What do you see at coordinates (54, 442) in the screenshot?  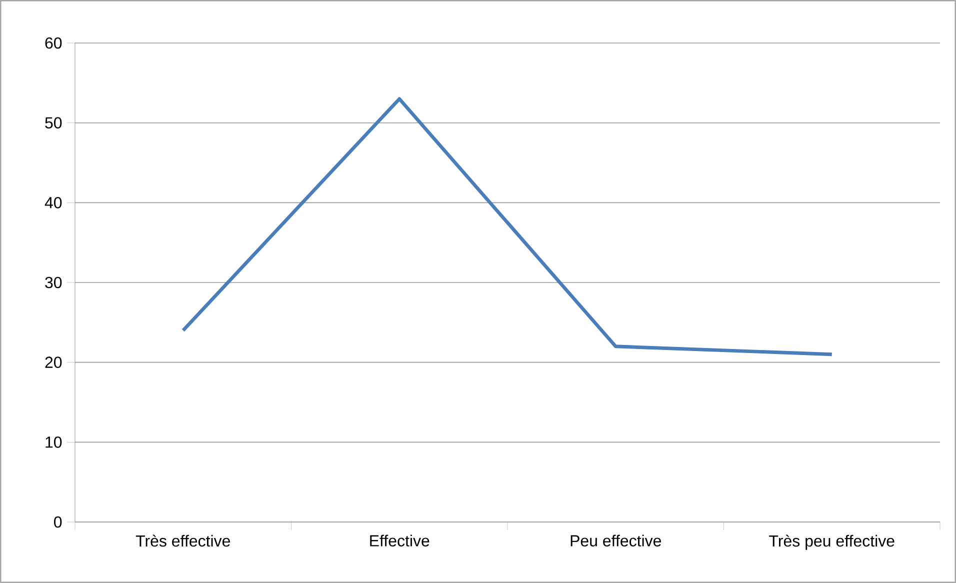 I see `y-tick-label: 10` at bounding box center [54, 442].